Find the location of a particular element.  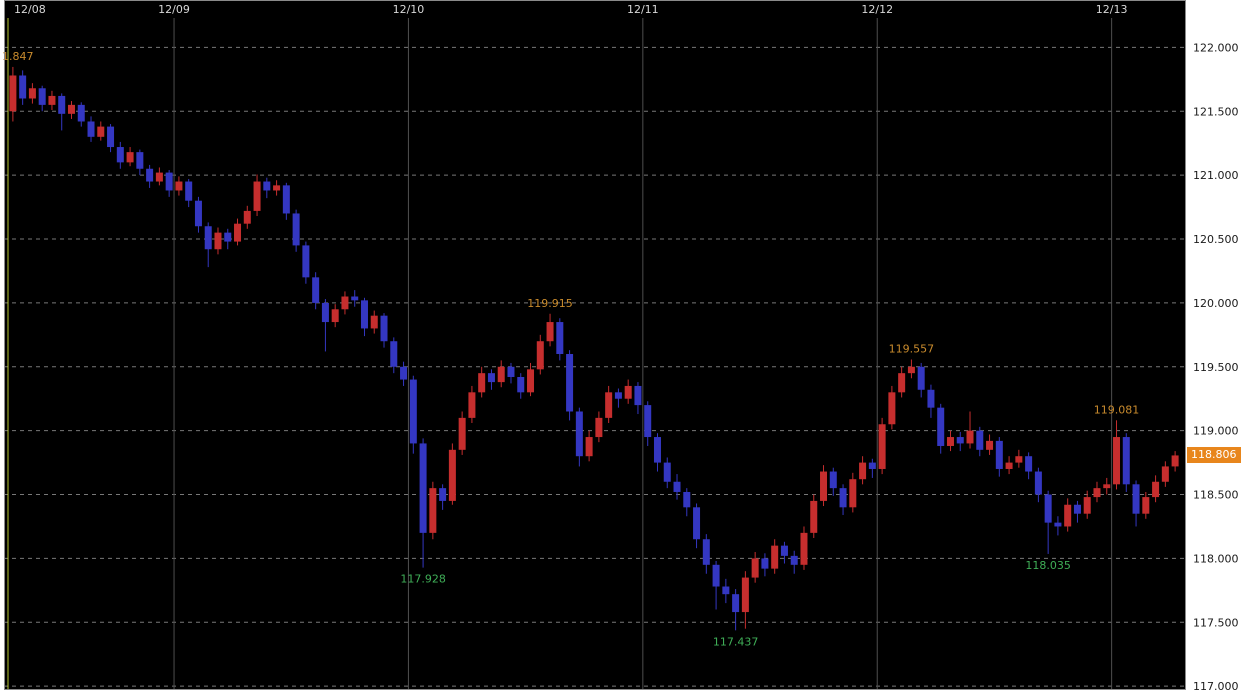

price-axis-label: 118.500 is located at coordinates (1216, 495).